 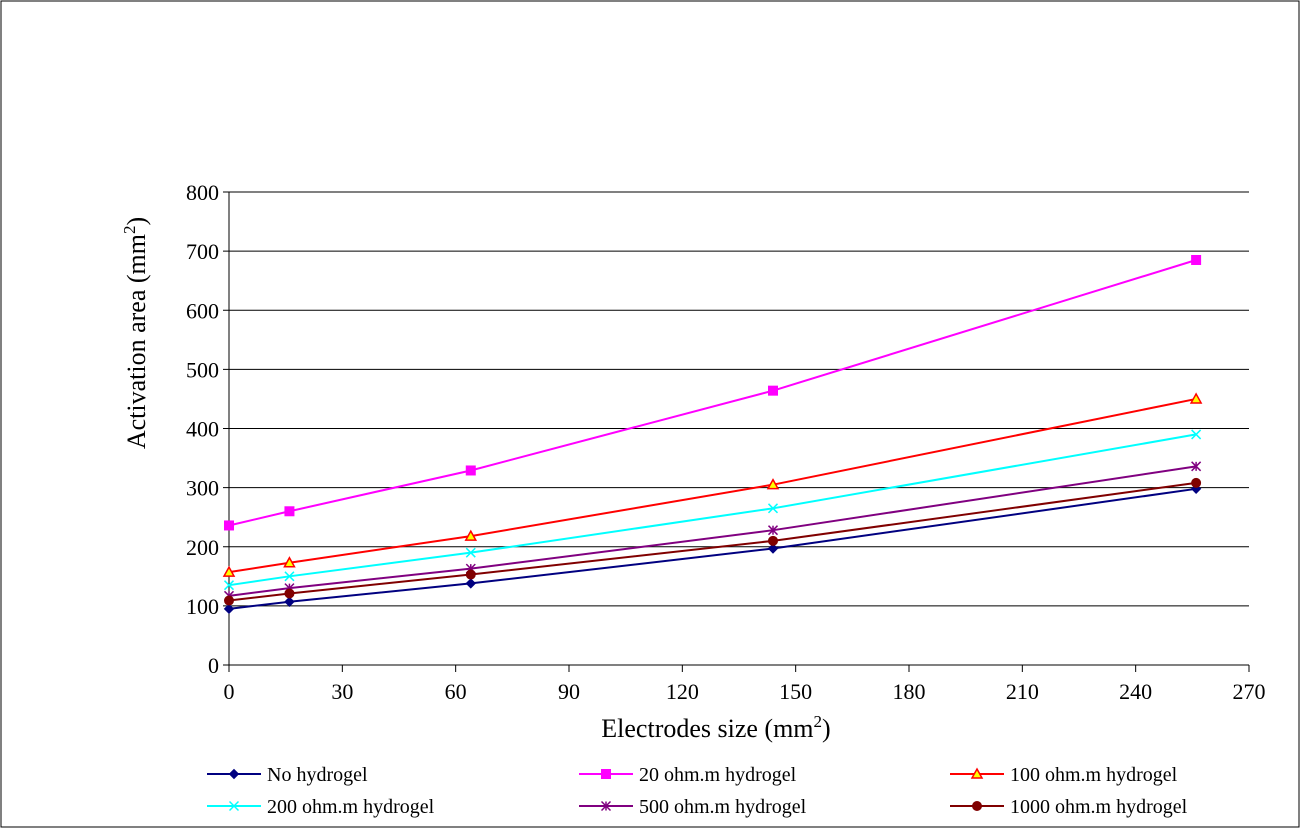 What do you see at coordinates (317, 775) in the screenshot?
I see `legend-label: No hydrogel` at bounding box center [317, 775].